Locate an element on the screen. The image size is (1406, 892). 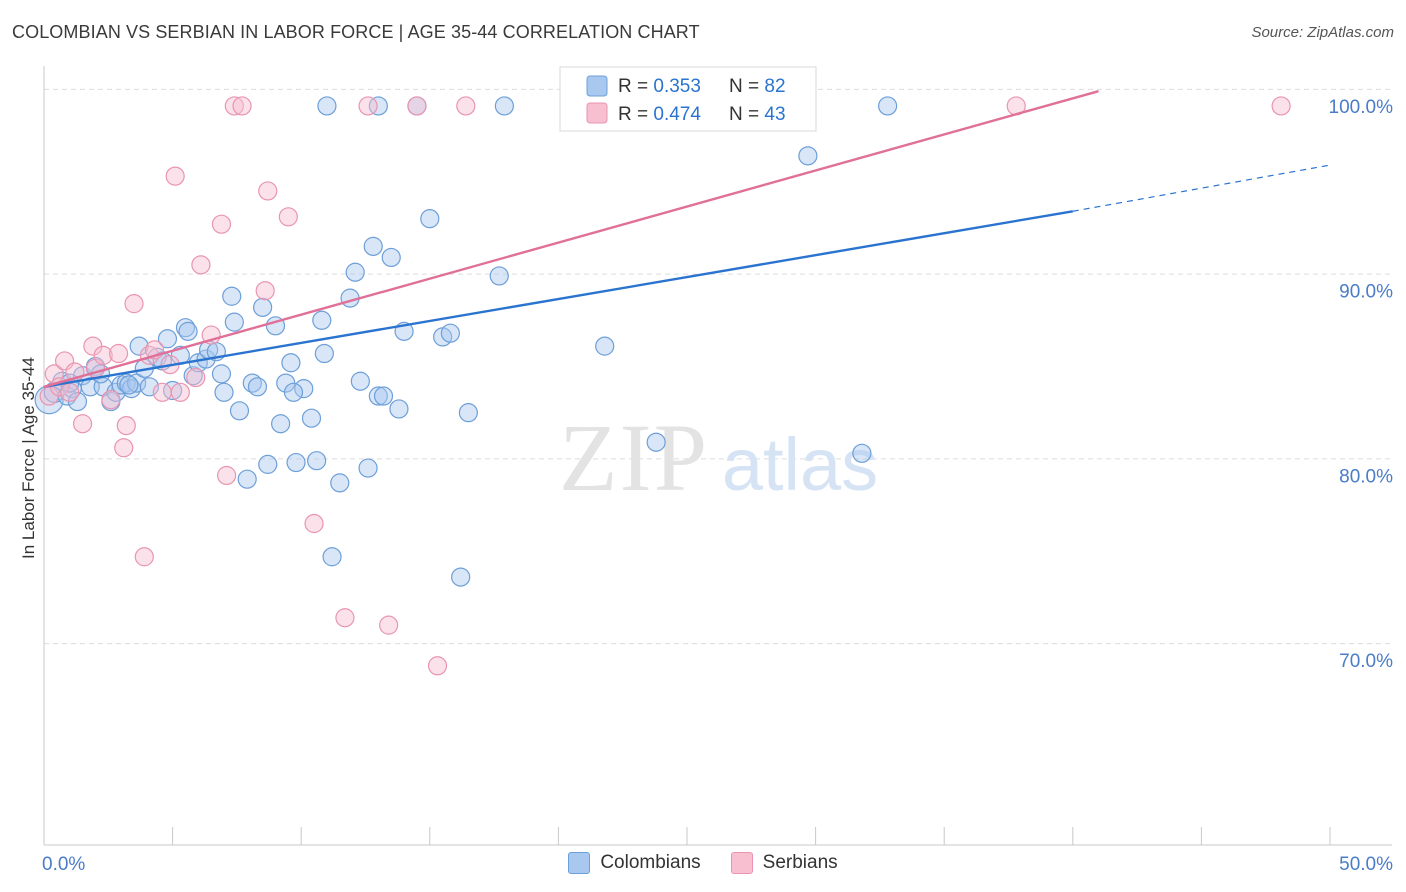
svg-text: R = 0.474 is located at coordinates (659, 114).